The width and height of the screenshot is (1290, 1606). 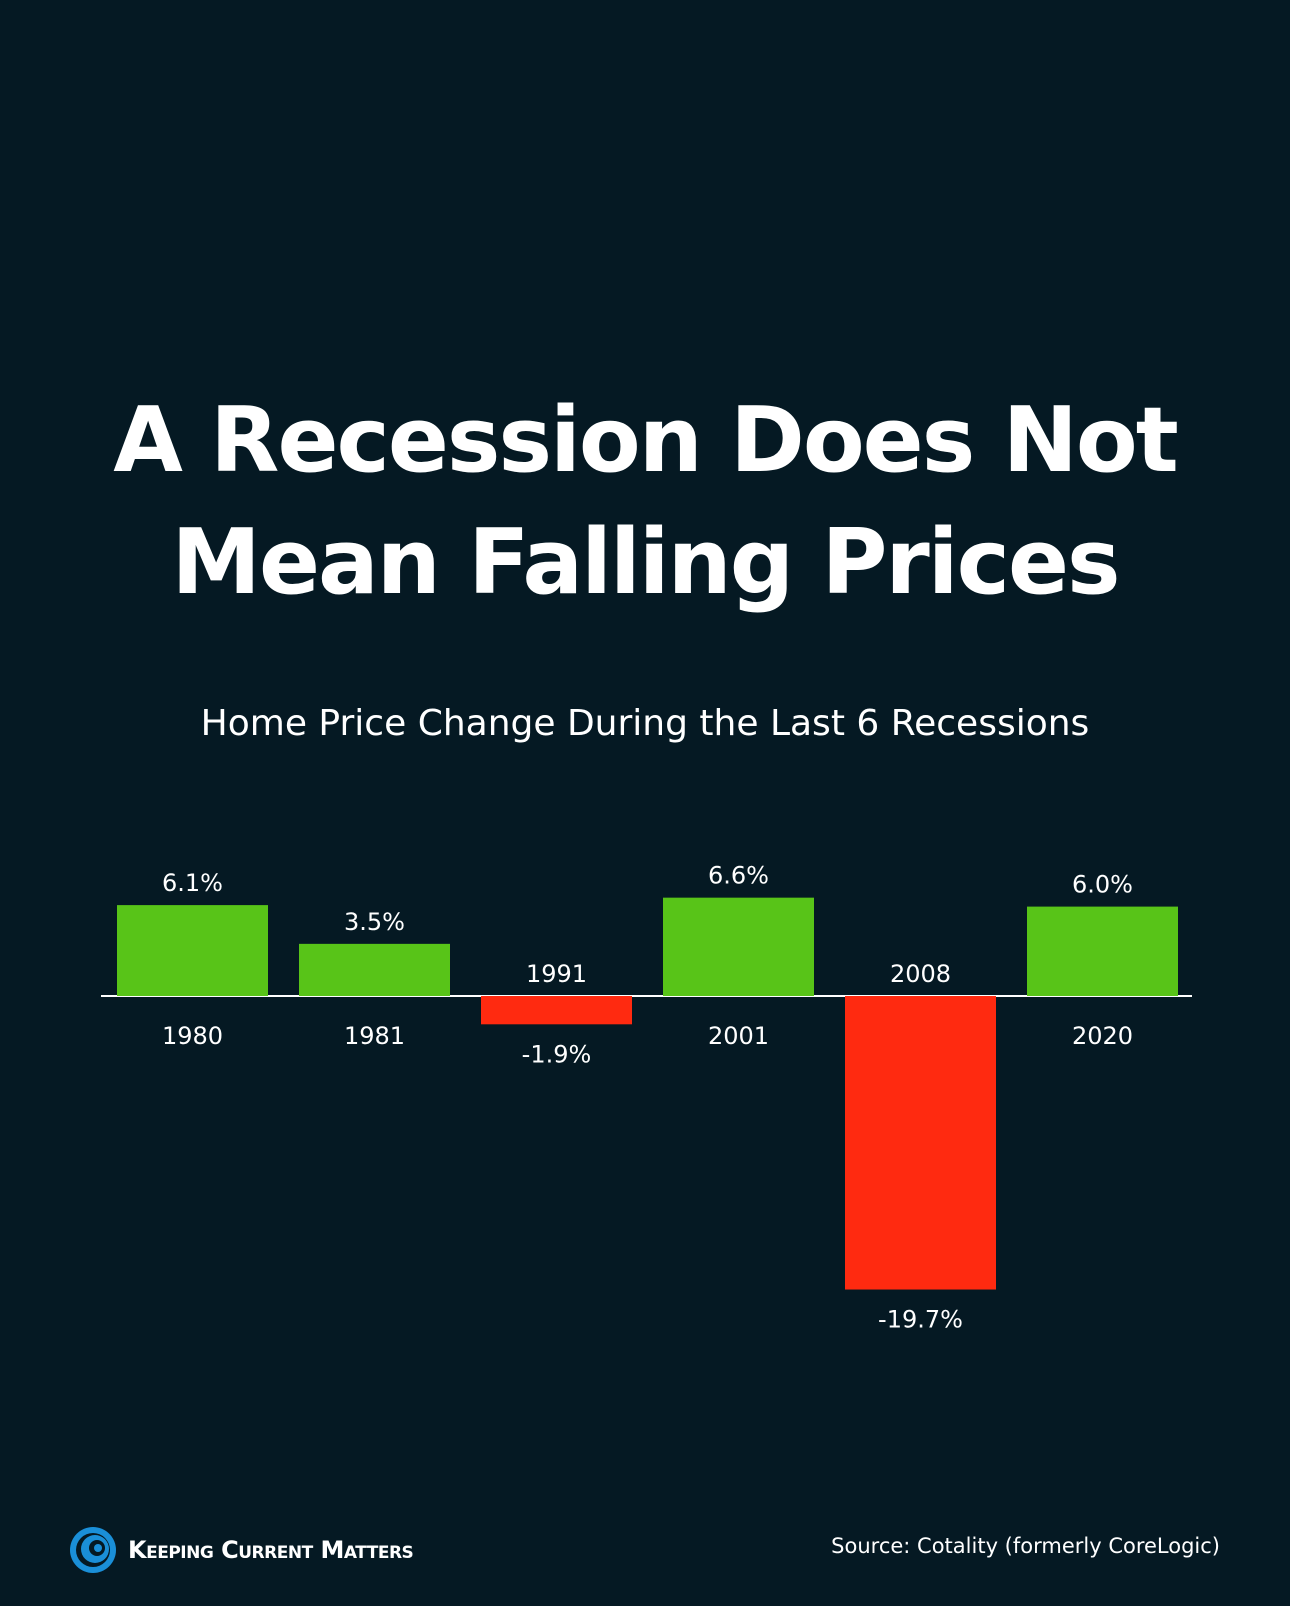 What do you see at coordinates (556, 1010) in the screenshot?
I see `bar-1991` at bounding box center [556, 1010].